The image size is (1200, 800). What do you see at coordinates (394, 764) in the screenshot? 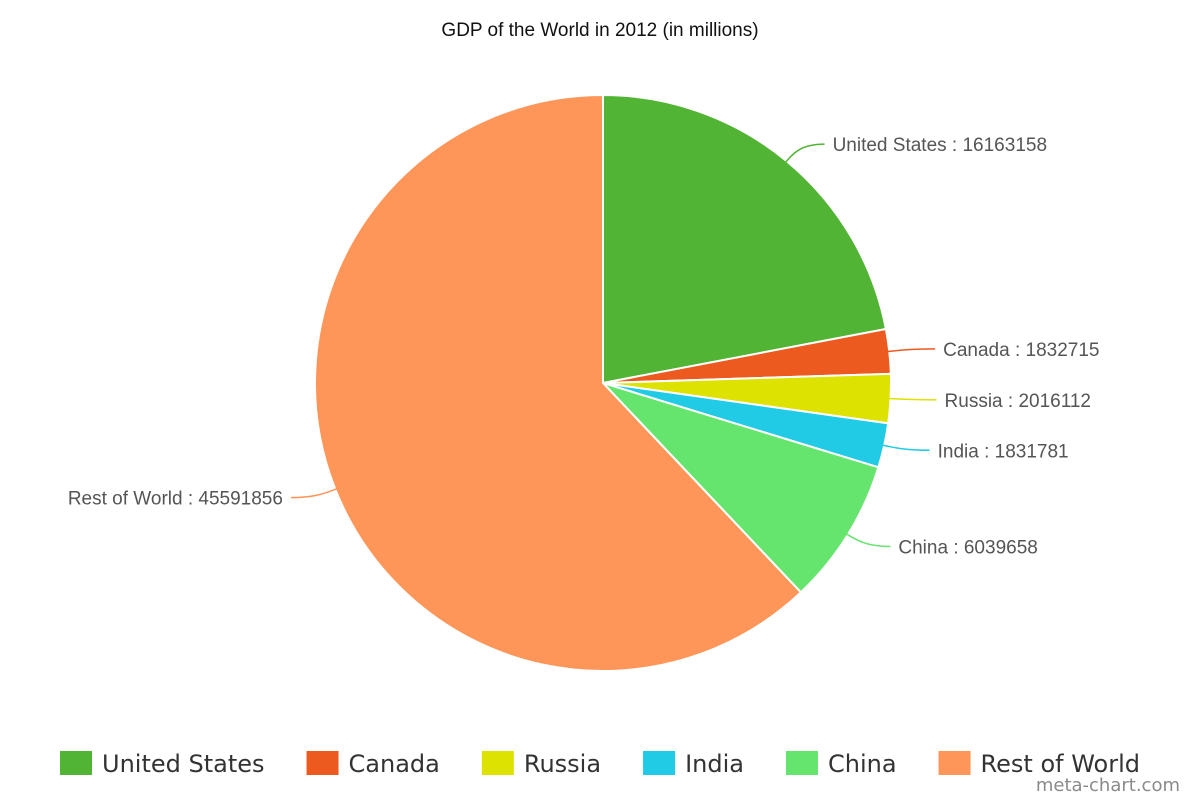
I see `legend-label-canada: Canada` at bounding box center [394, 764].